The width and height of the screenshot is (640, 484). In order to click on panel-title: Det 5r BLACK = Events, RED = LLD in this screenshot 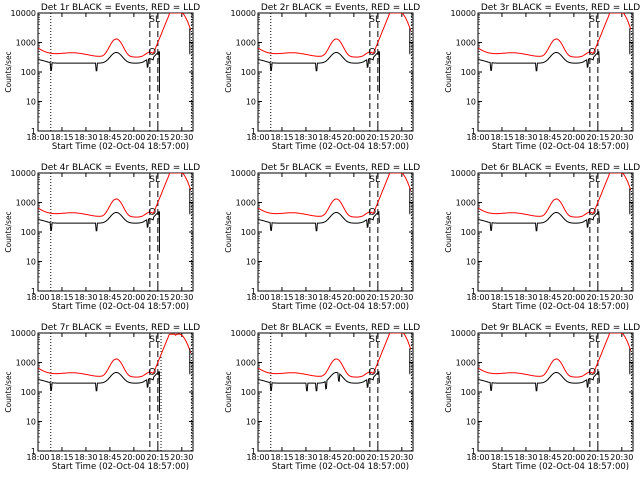, I will do `click(340, 168)`.